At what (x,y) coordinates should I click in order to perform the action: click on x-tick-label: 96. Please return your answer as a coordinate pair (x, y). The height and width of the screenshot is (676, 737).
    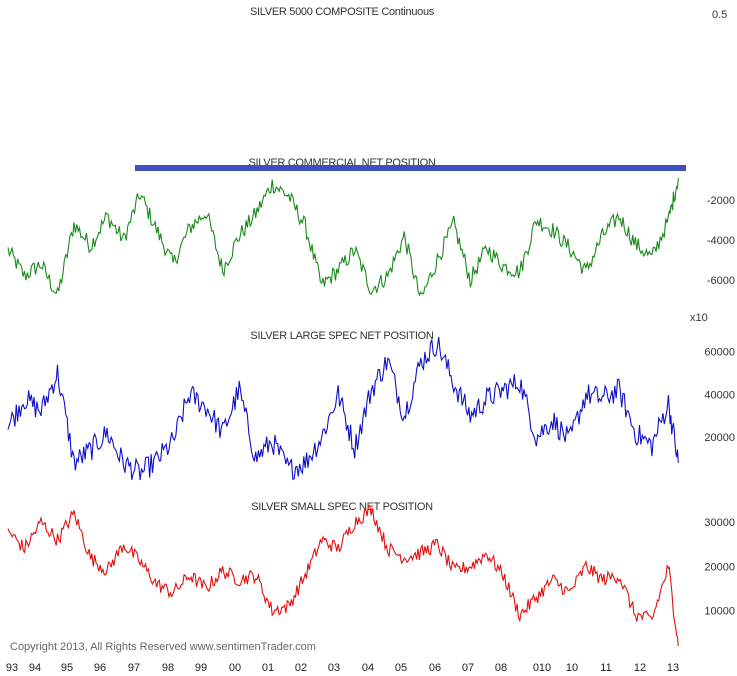
    Looking at the image, I should click on (100, 668).